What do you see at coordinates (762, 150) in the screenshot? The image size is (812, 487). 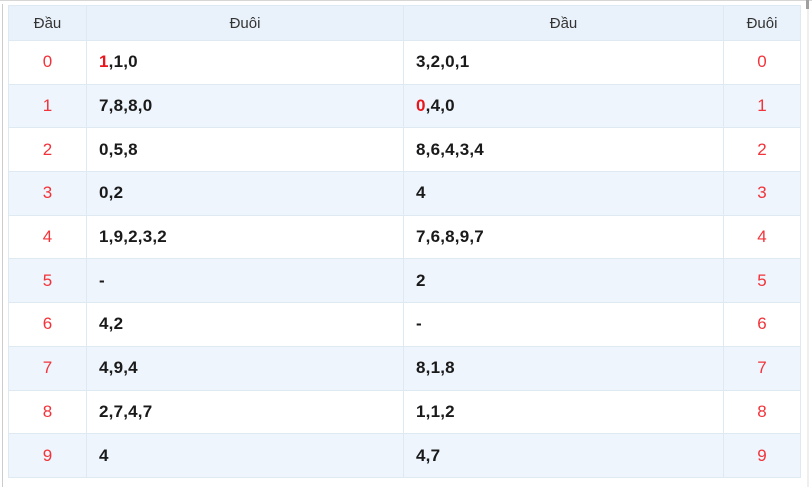 I see `duoi-right-cell: 2` at bounding box center [762, 150].